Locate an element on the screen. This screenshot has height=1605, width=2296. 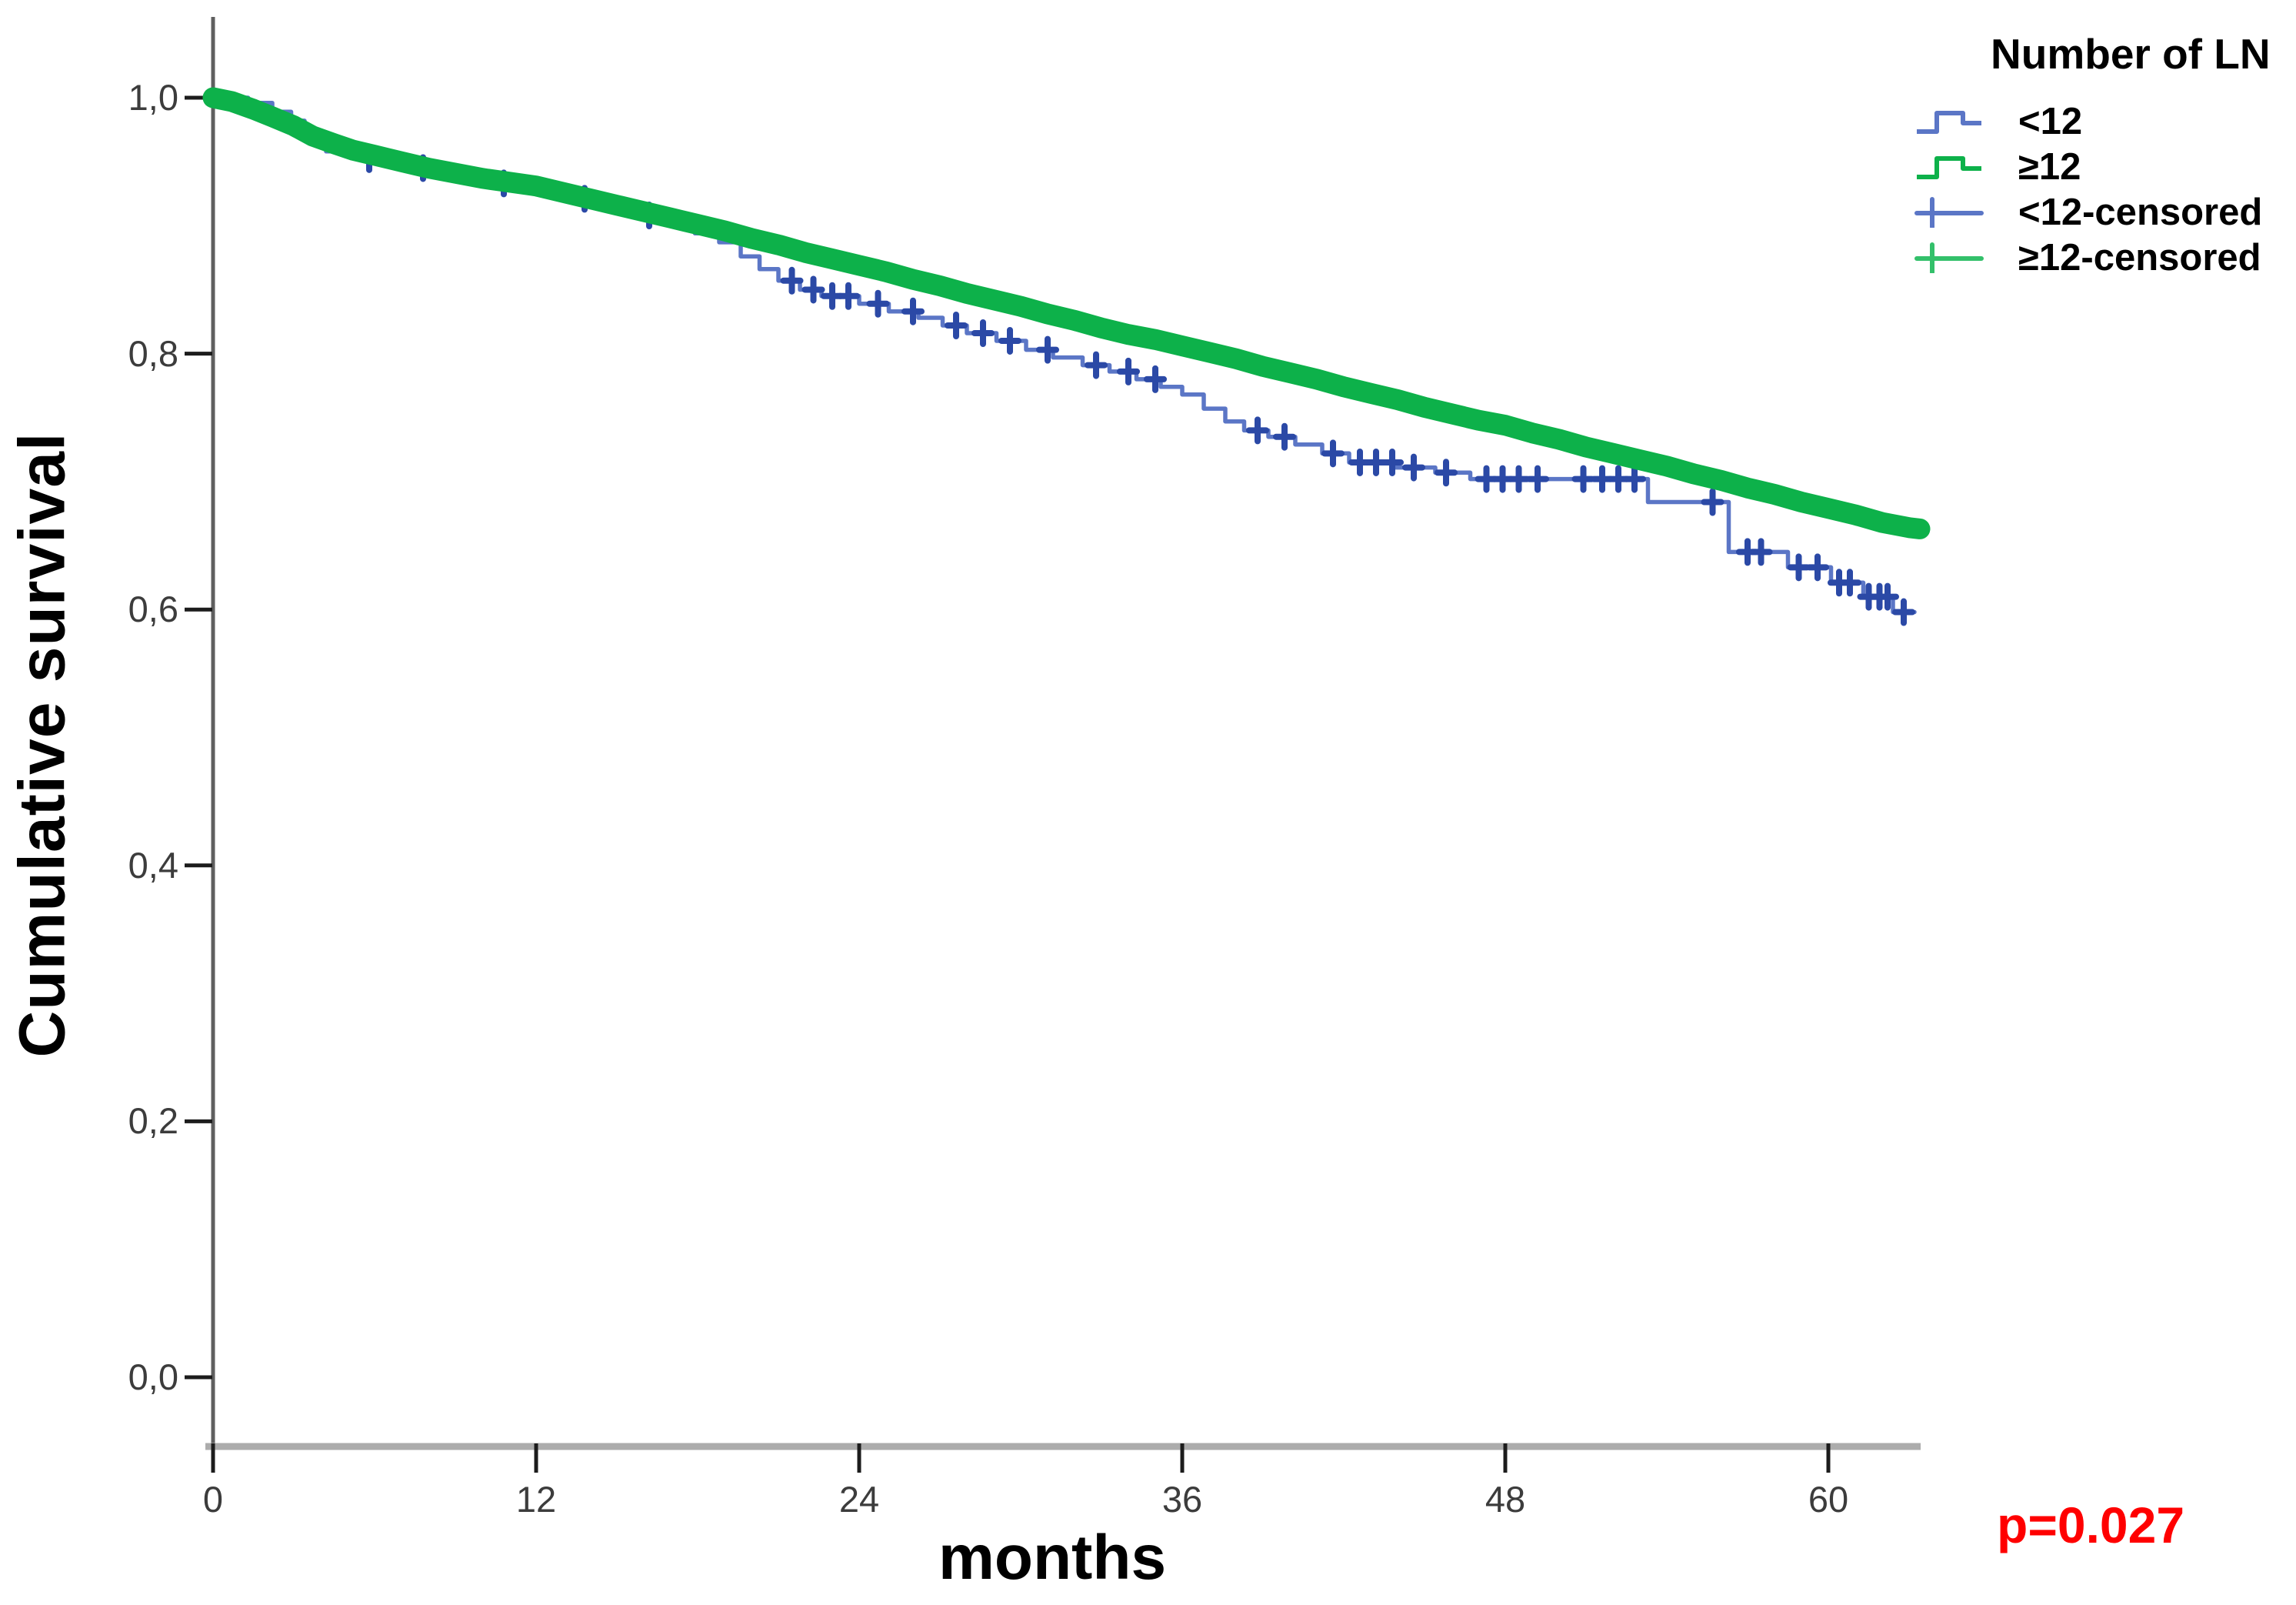
y-tick-label: 0,0 is located at coordinates (153, 1376).